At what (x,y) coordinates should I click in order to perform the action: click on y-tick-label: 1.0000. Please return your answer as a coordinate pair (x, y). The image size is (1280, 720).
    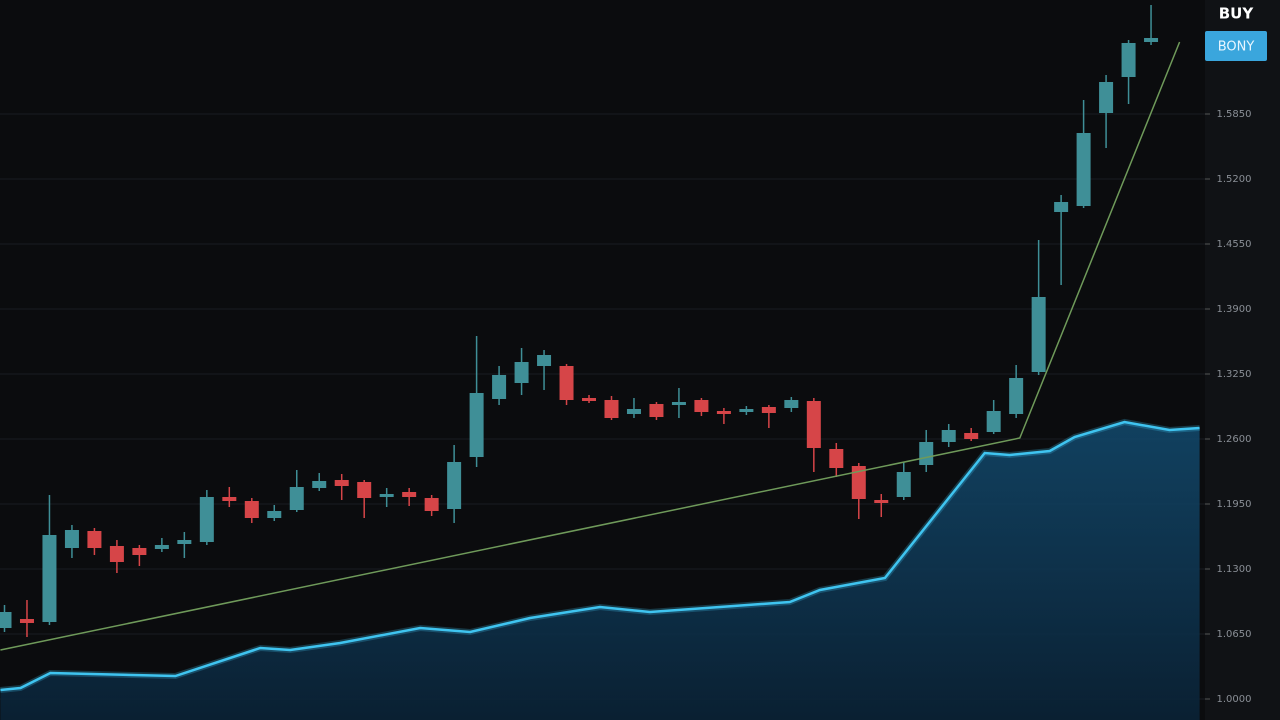
    Looking at the image, I should click on (1234, 699).